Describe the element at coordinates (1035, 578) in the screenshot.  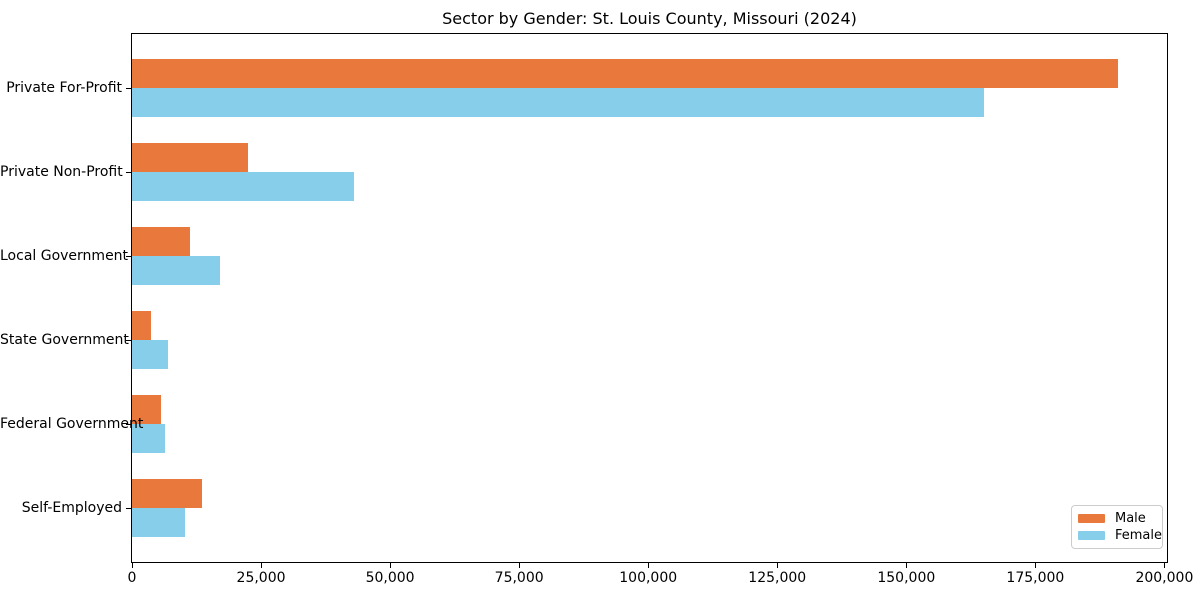
I see `x-tick-label: 175,000` at that location.